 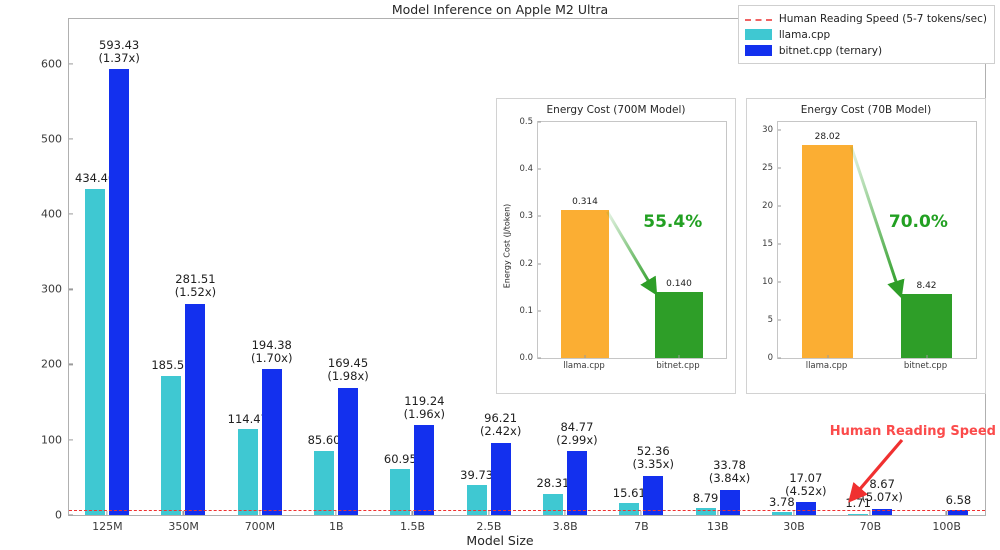 I want to click on inset-bar-label: 0.314, so click(x=585, y=201).